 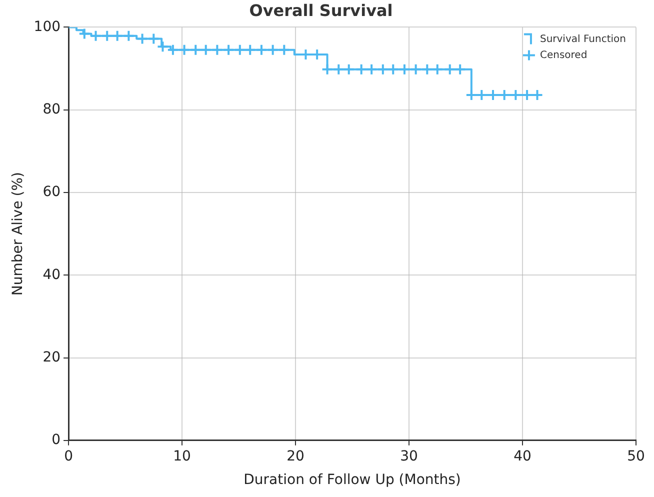 I want to click on x-tick-label: 10, so click(x=182, y=456).